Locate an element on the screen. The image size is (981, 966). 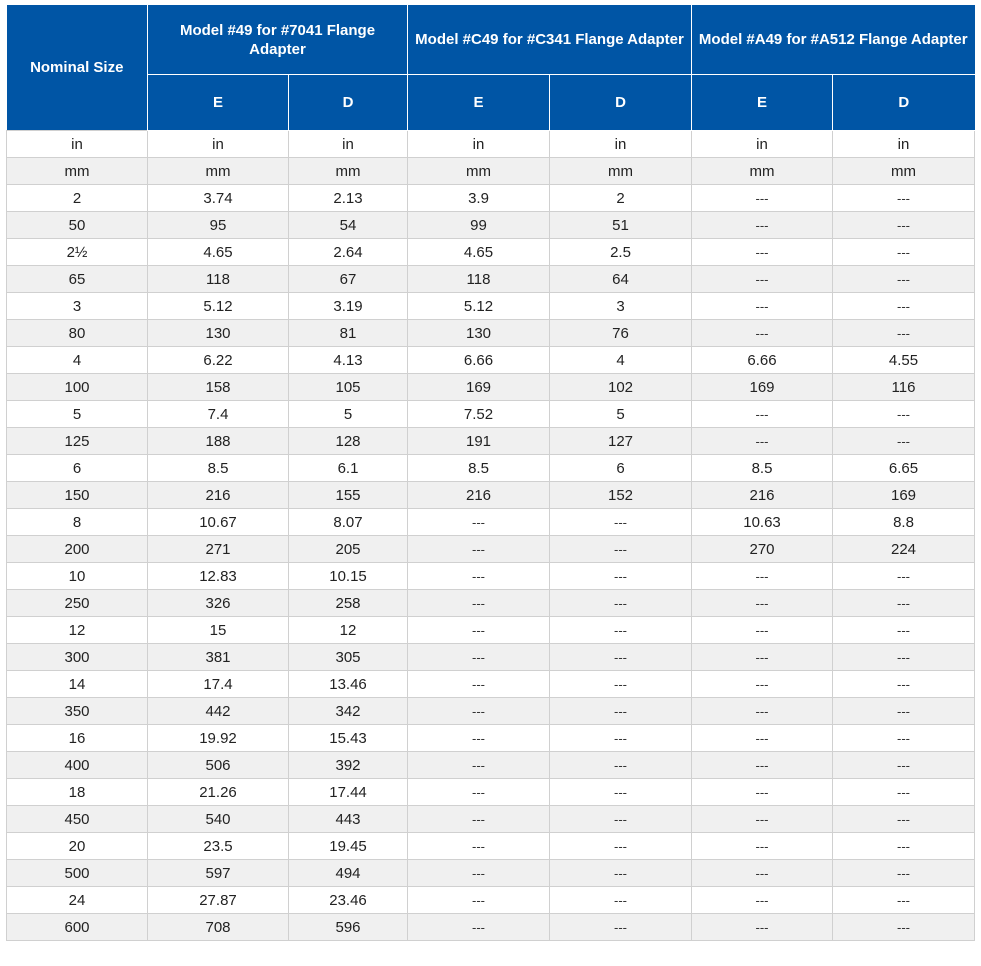
cell-model-49-e: 21.26 is located at coordinates (218, 792).